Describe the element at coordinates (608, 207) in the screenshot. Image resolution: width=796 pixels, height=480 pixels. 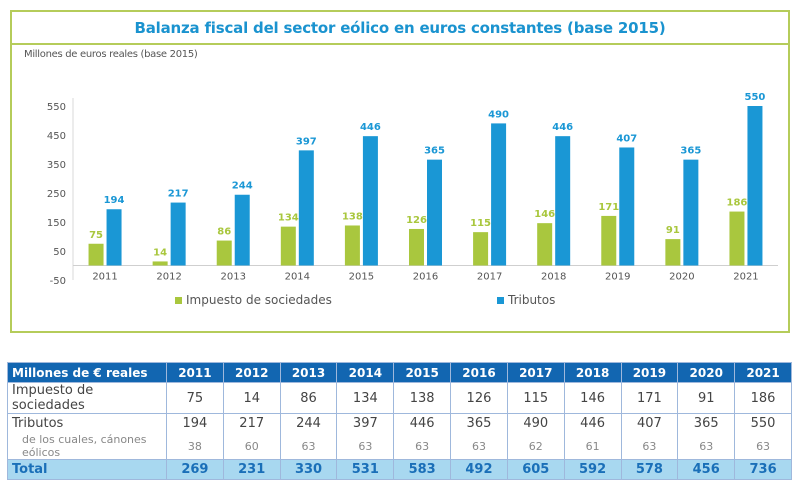
I see `data-label: 171` at that location.